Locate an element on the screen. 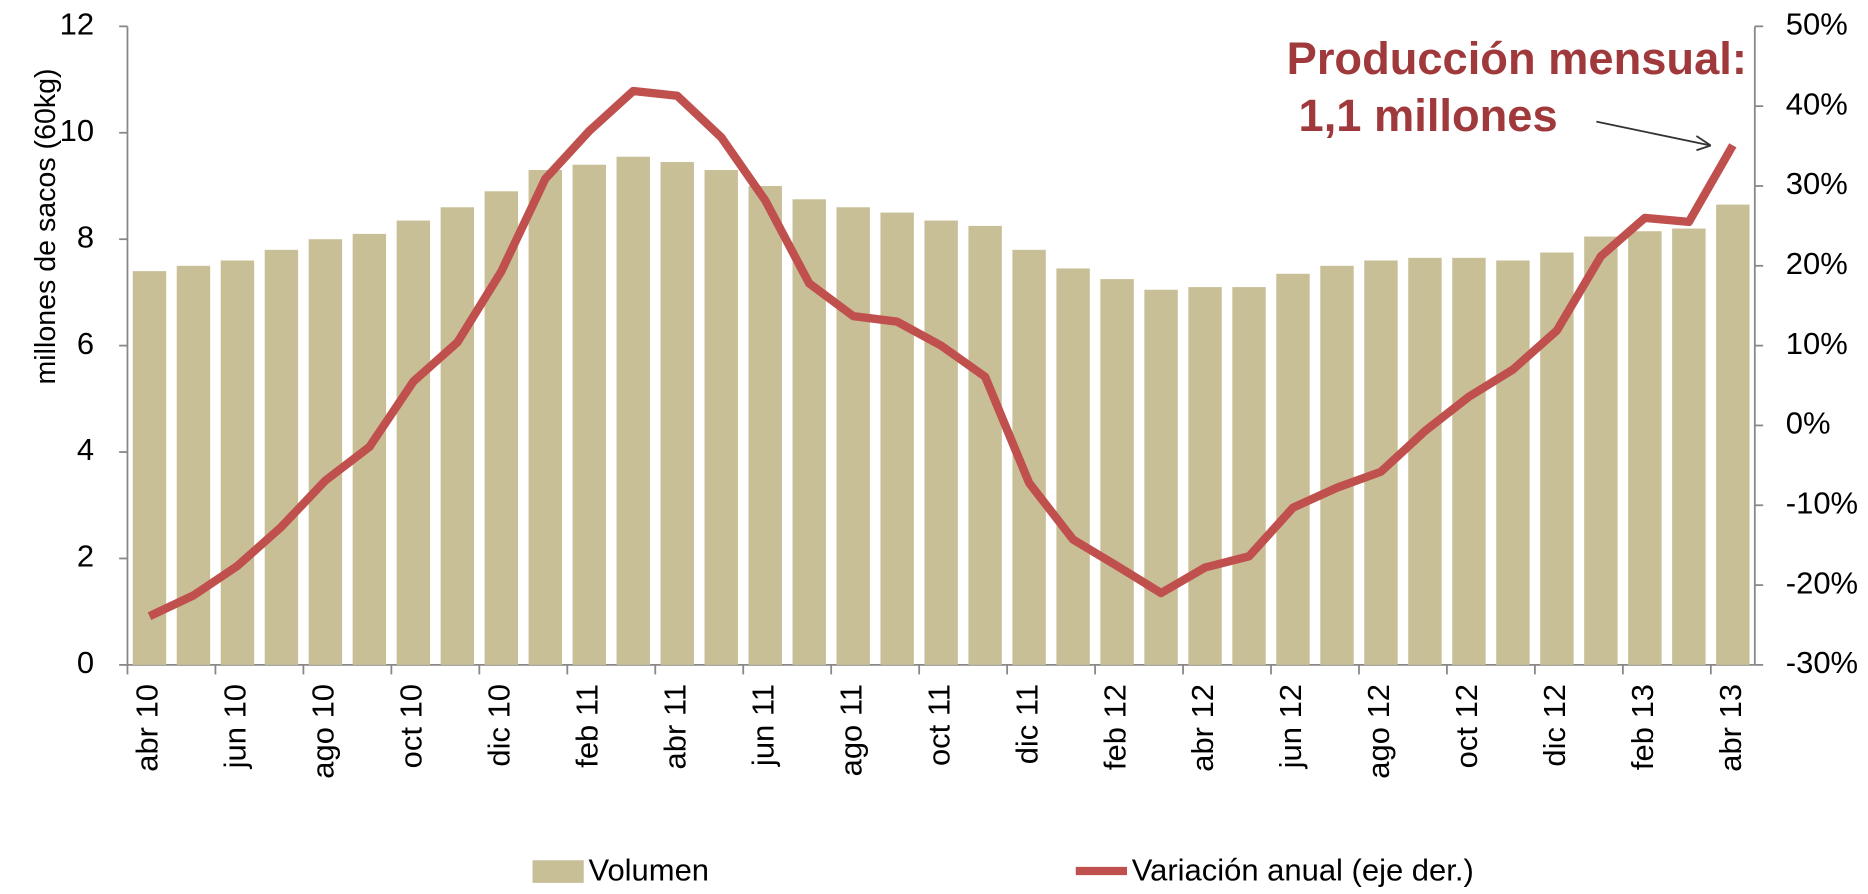 The width and height of the screenshot is (1868, 894). y-tick-label: 2 is located at coordinates (85, 556).